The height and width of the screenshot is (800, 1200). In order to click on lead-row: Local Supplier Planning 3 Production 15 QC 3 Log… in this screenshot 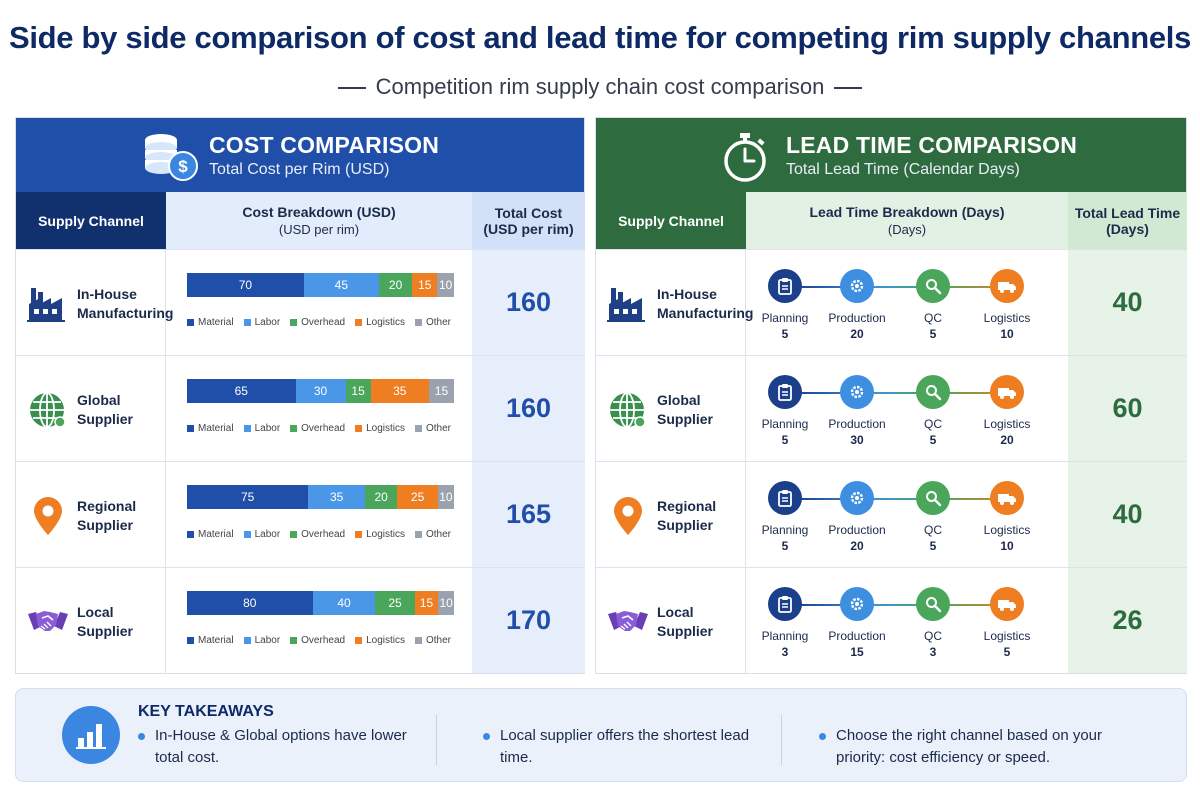, I will do `click(891, 620)`.